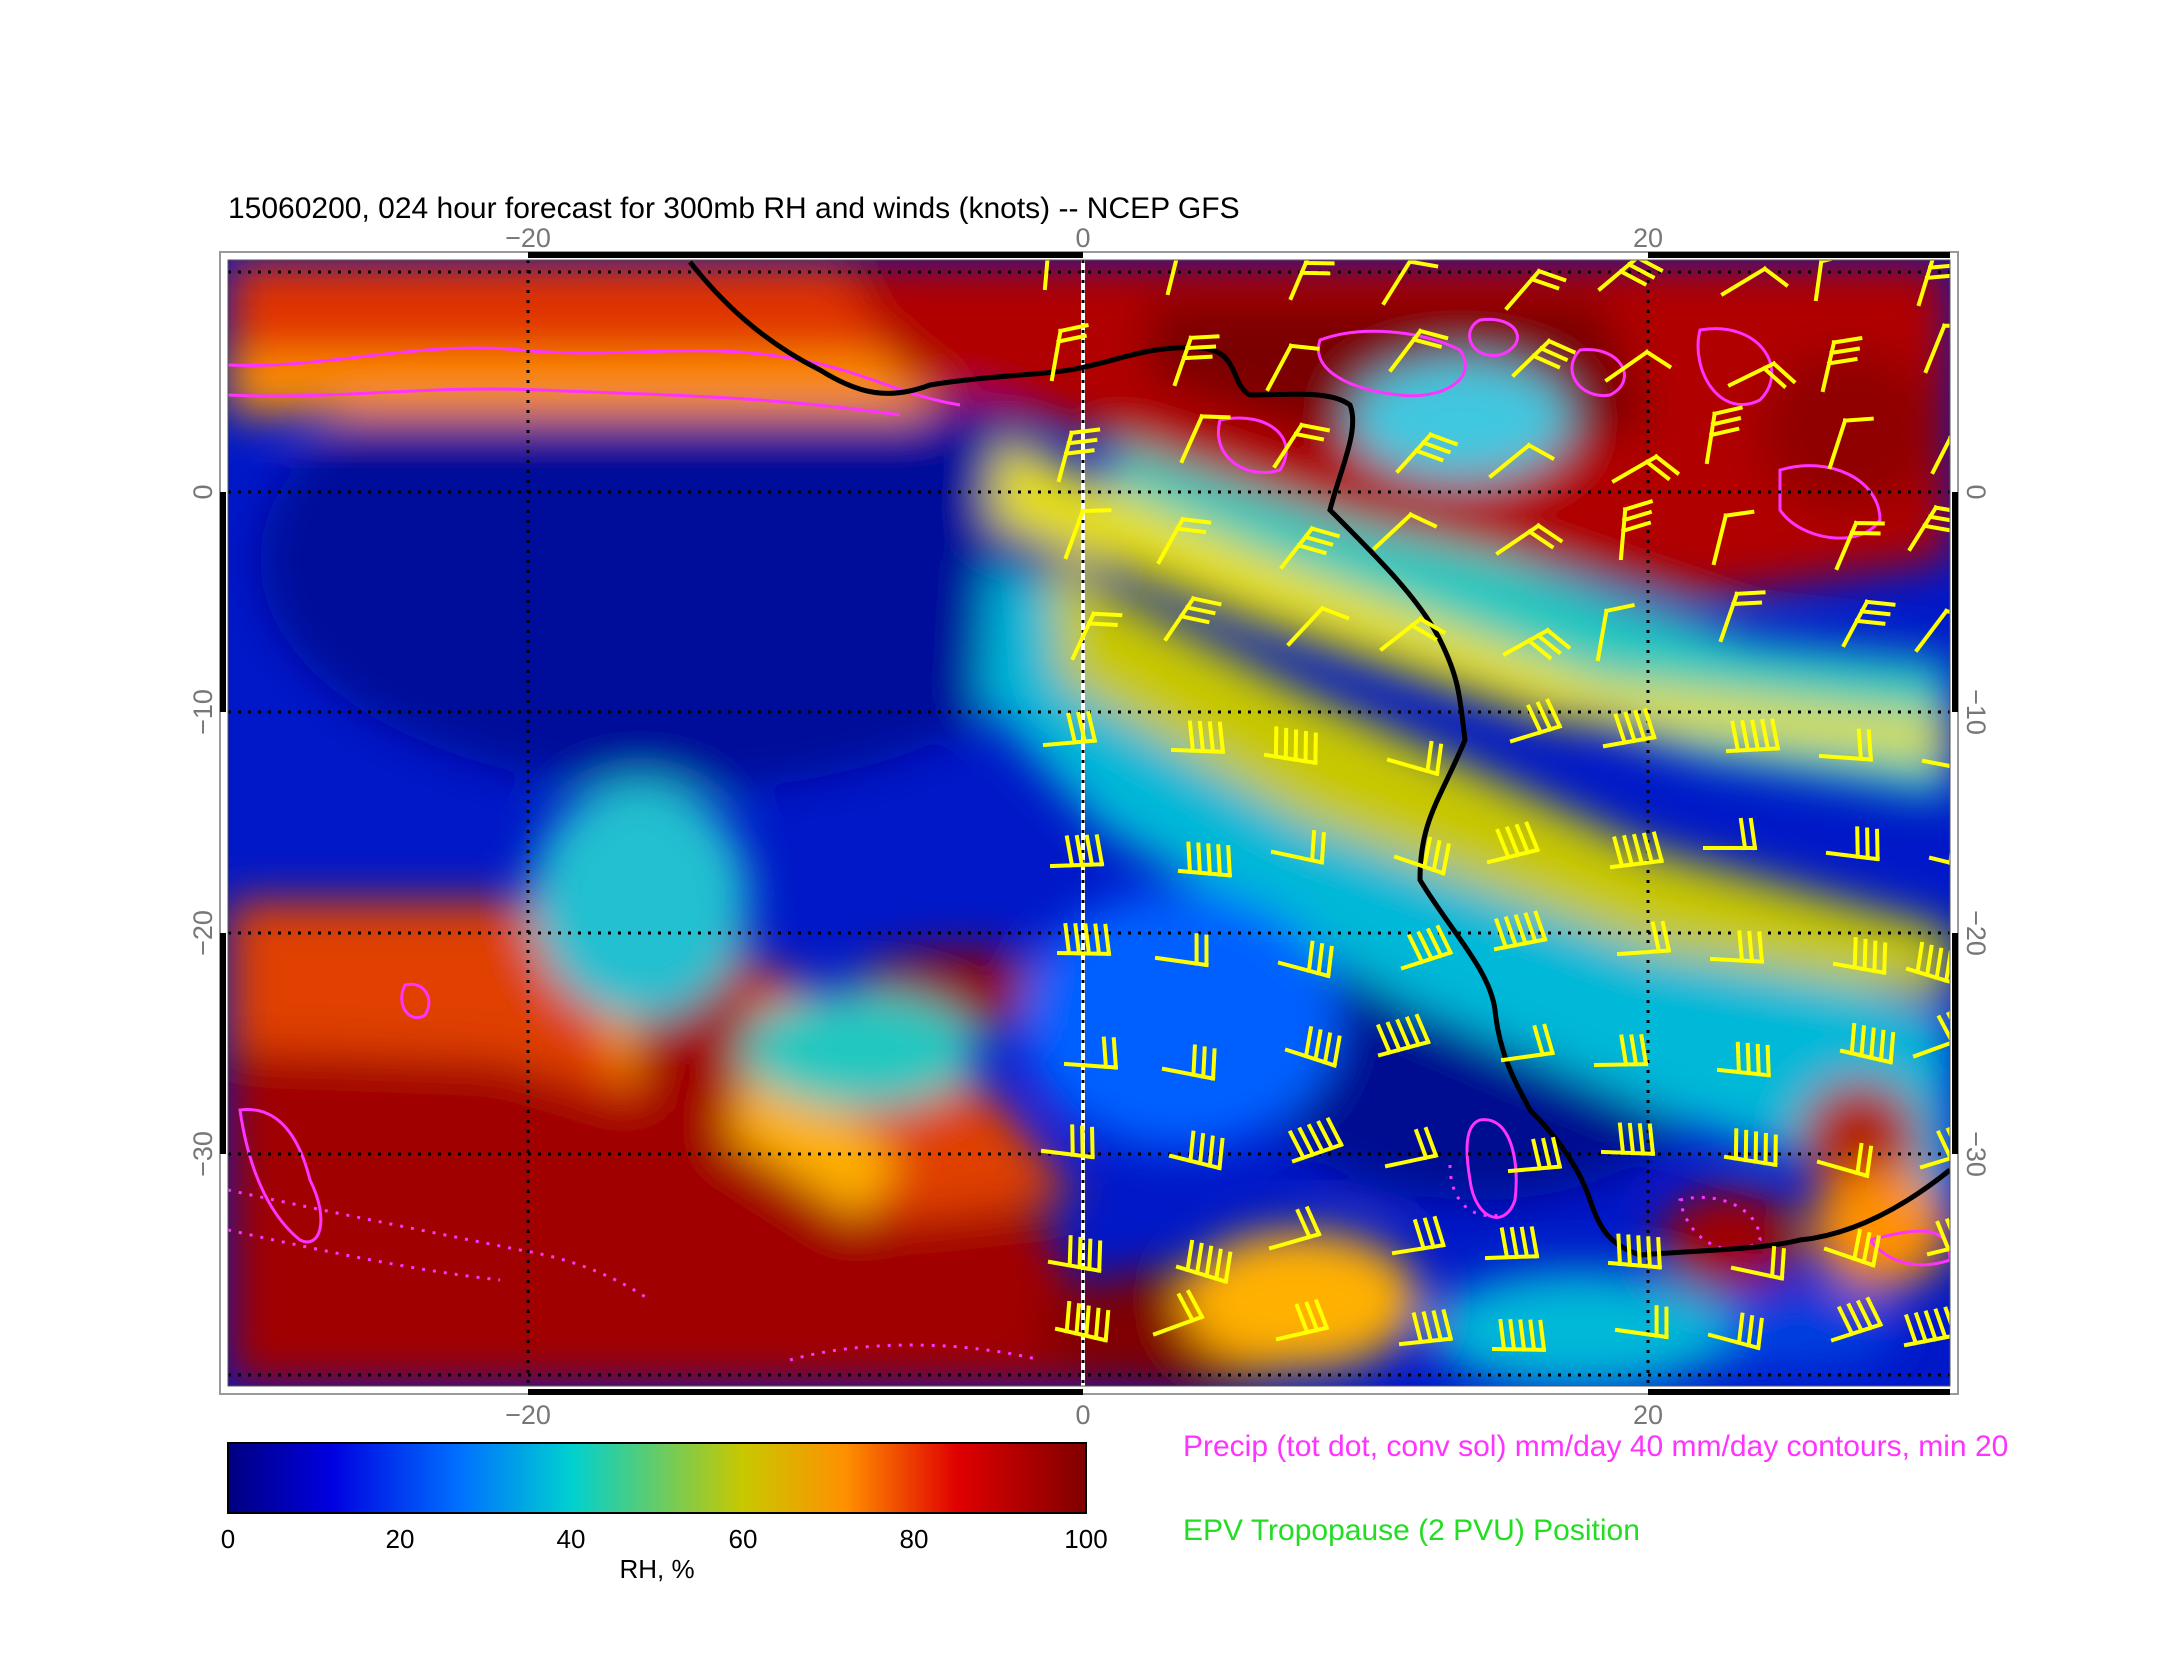 This screenshot has height=1677, width=2165. What do you see at coordinates (1648, 238) in the screenshot?
I see `lon-tick-top-e20: 20` at bounding box center [1648, 238].